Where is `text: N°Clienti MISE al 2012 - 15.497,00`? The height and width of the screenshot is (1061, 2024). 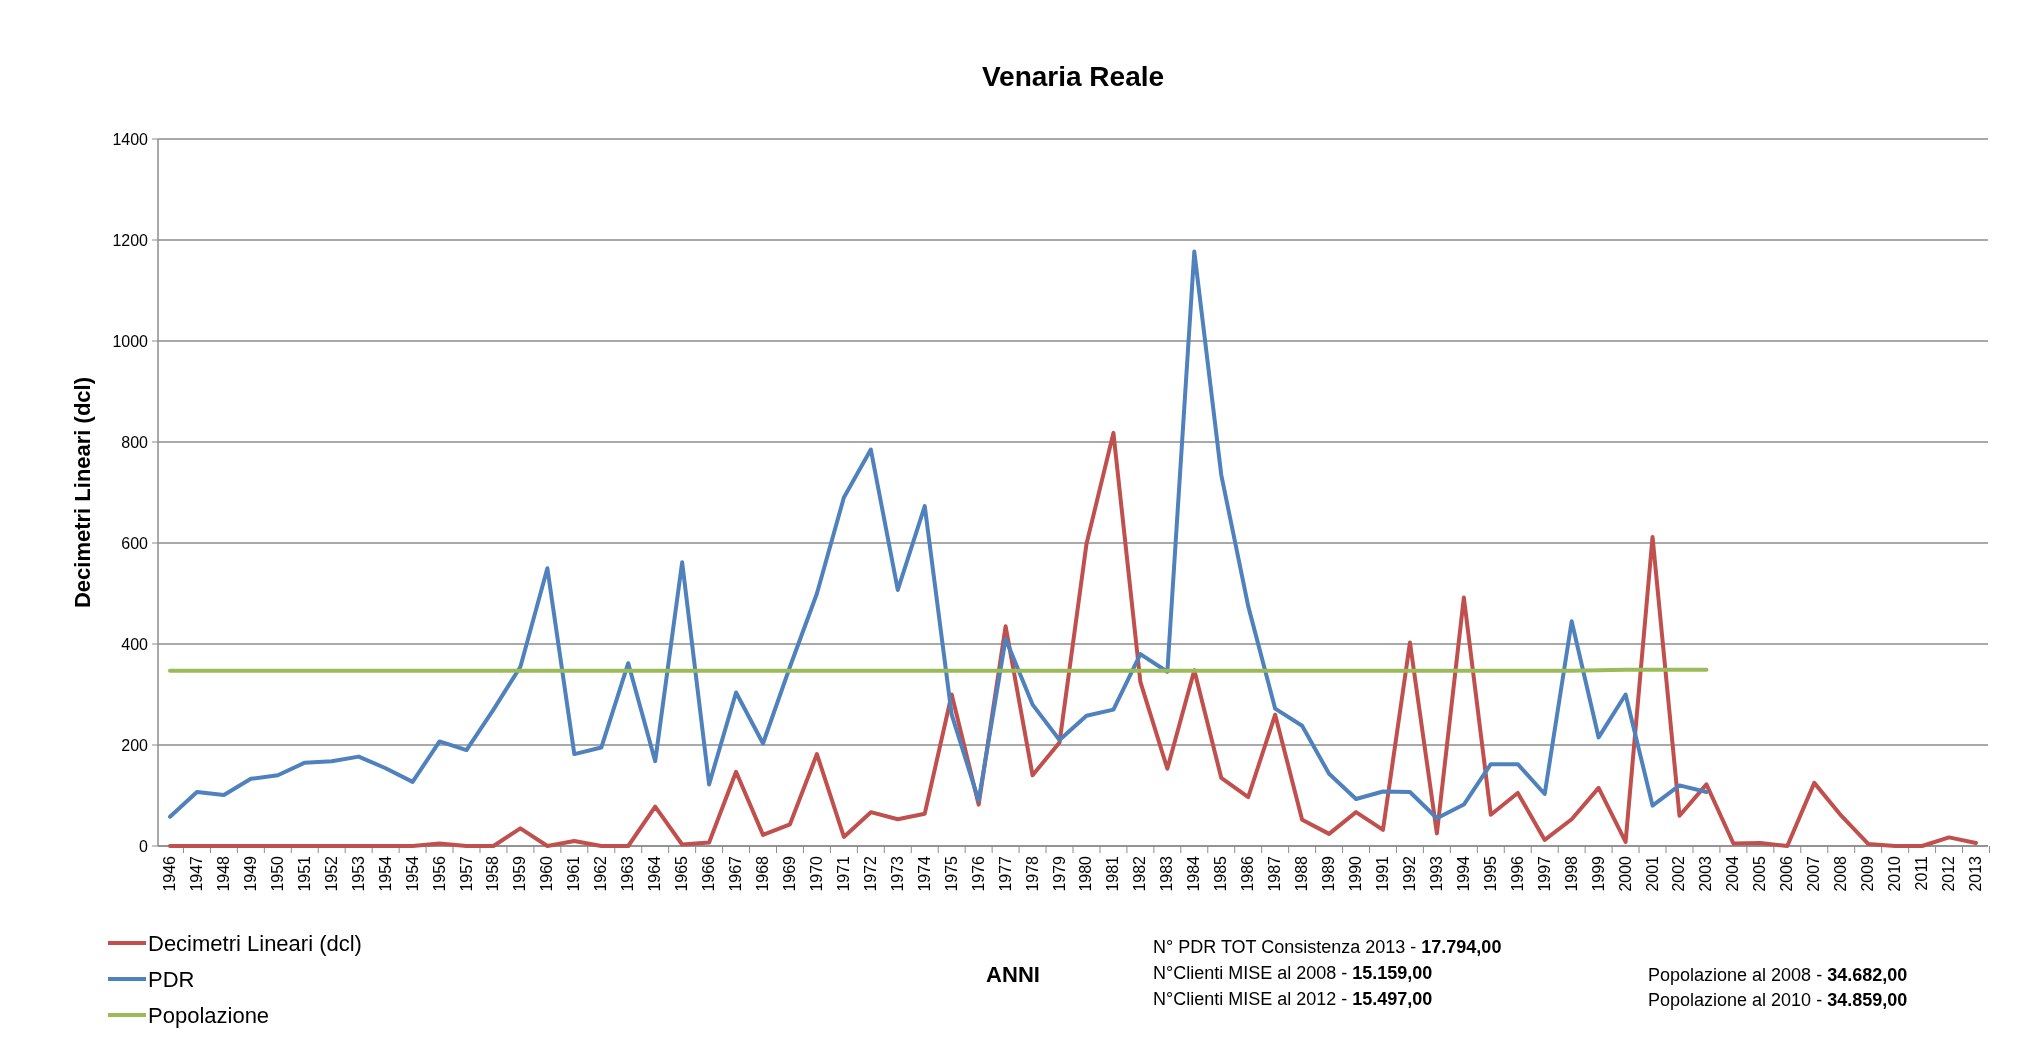 text: N°Clienti MISE al 2012 - 15.497,00 is located at coordinates (1293, 999).